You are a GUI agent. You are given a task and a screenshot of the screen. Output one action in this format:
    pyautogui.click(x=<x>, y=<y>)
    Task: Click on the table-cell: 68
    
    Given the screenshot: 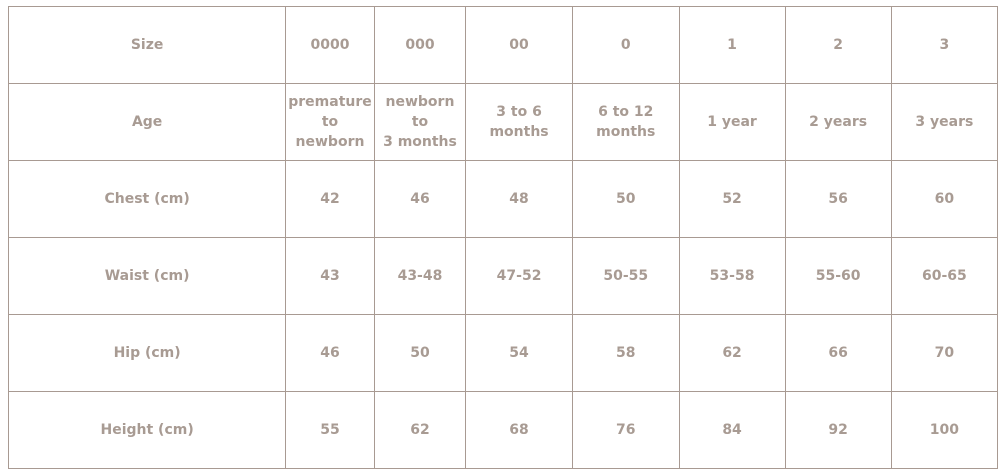 What is the action you would take?
    pyautogui.click(x=519, y=430)
    